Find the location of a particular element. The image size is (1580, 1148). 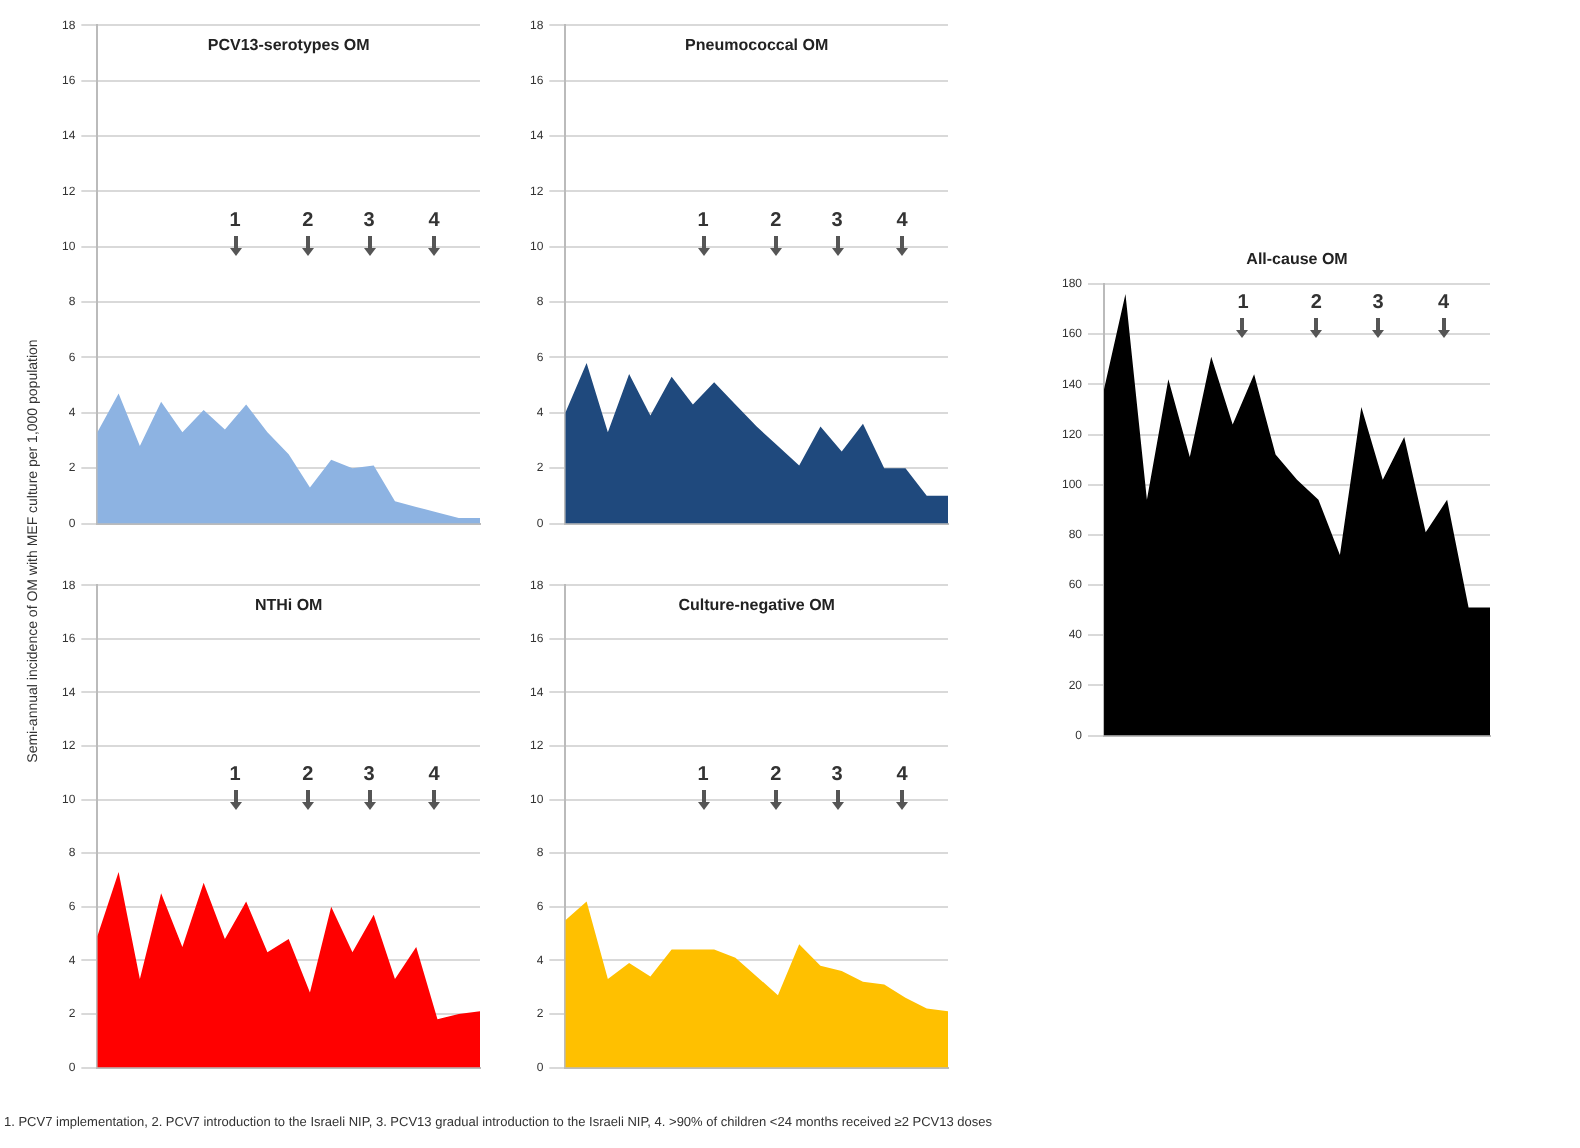

text: Pneumococcal OM is located at coordinates (757, 44).